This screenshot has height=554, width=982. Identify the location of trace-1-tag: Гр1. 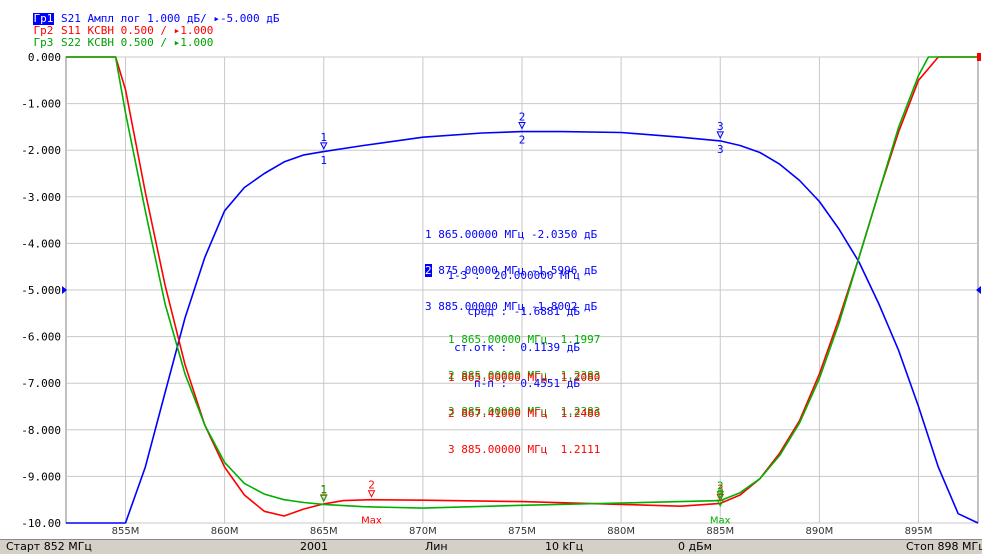
(43, 18).